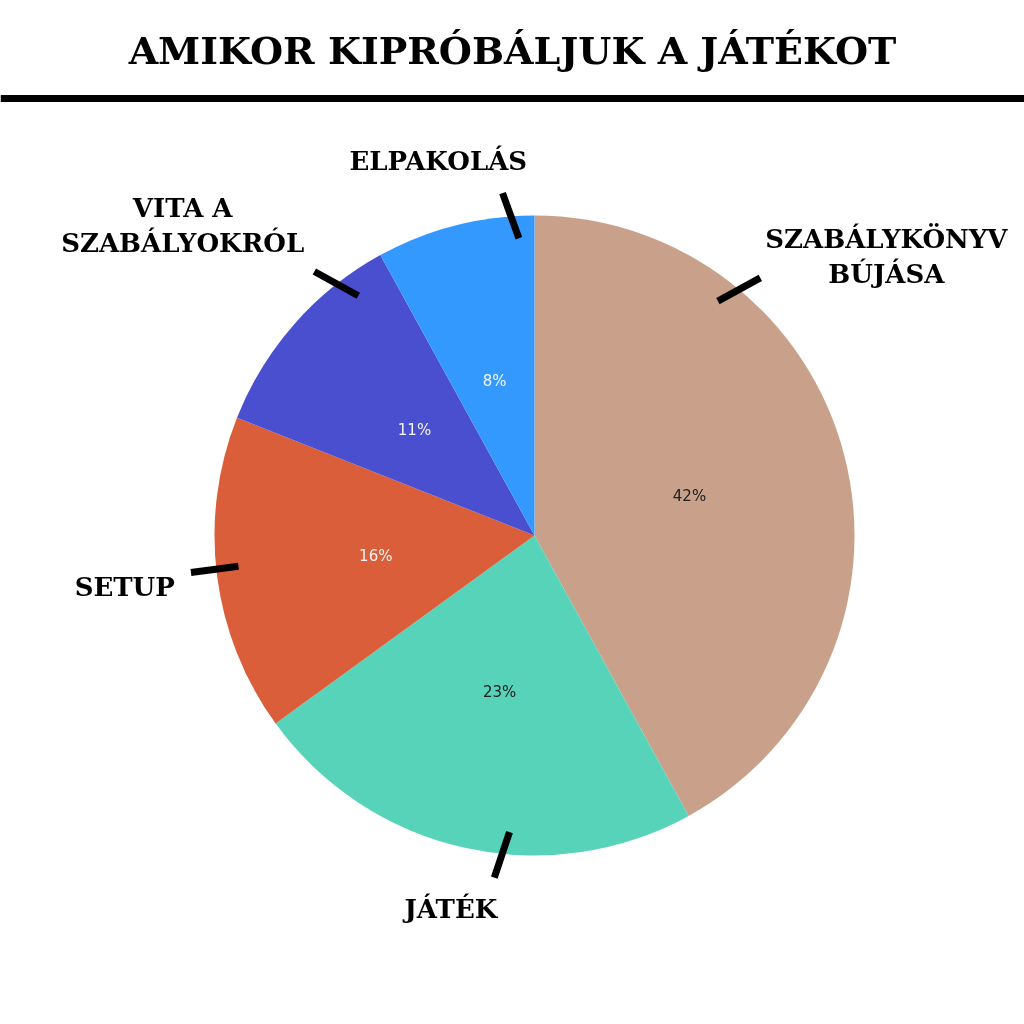 The height and width of the screenshot is (1024, 1024). Describe the element at coordinates (450, 909) in the screenshot. I see `slice-label: JÁTÉK` at that location.